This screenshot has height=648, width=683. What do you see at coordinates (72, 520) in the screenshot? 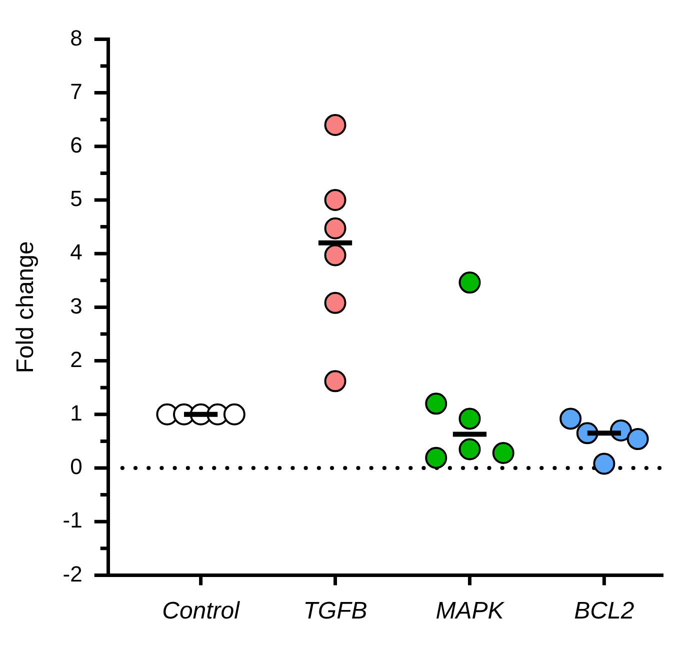
I see `y-tick-label: -1` at bounding box center [72, 520].